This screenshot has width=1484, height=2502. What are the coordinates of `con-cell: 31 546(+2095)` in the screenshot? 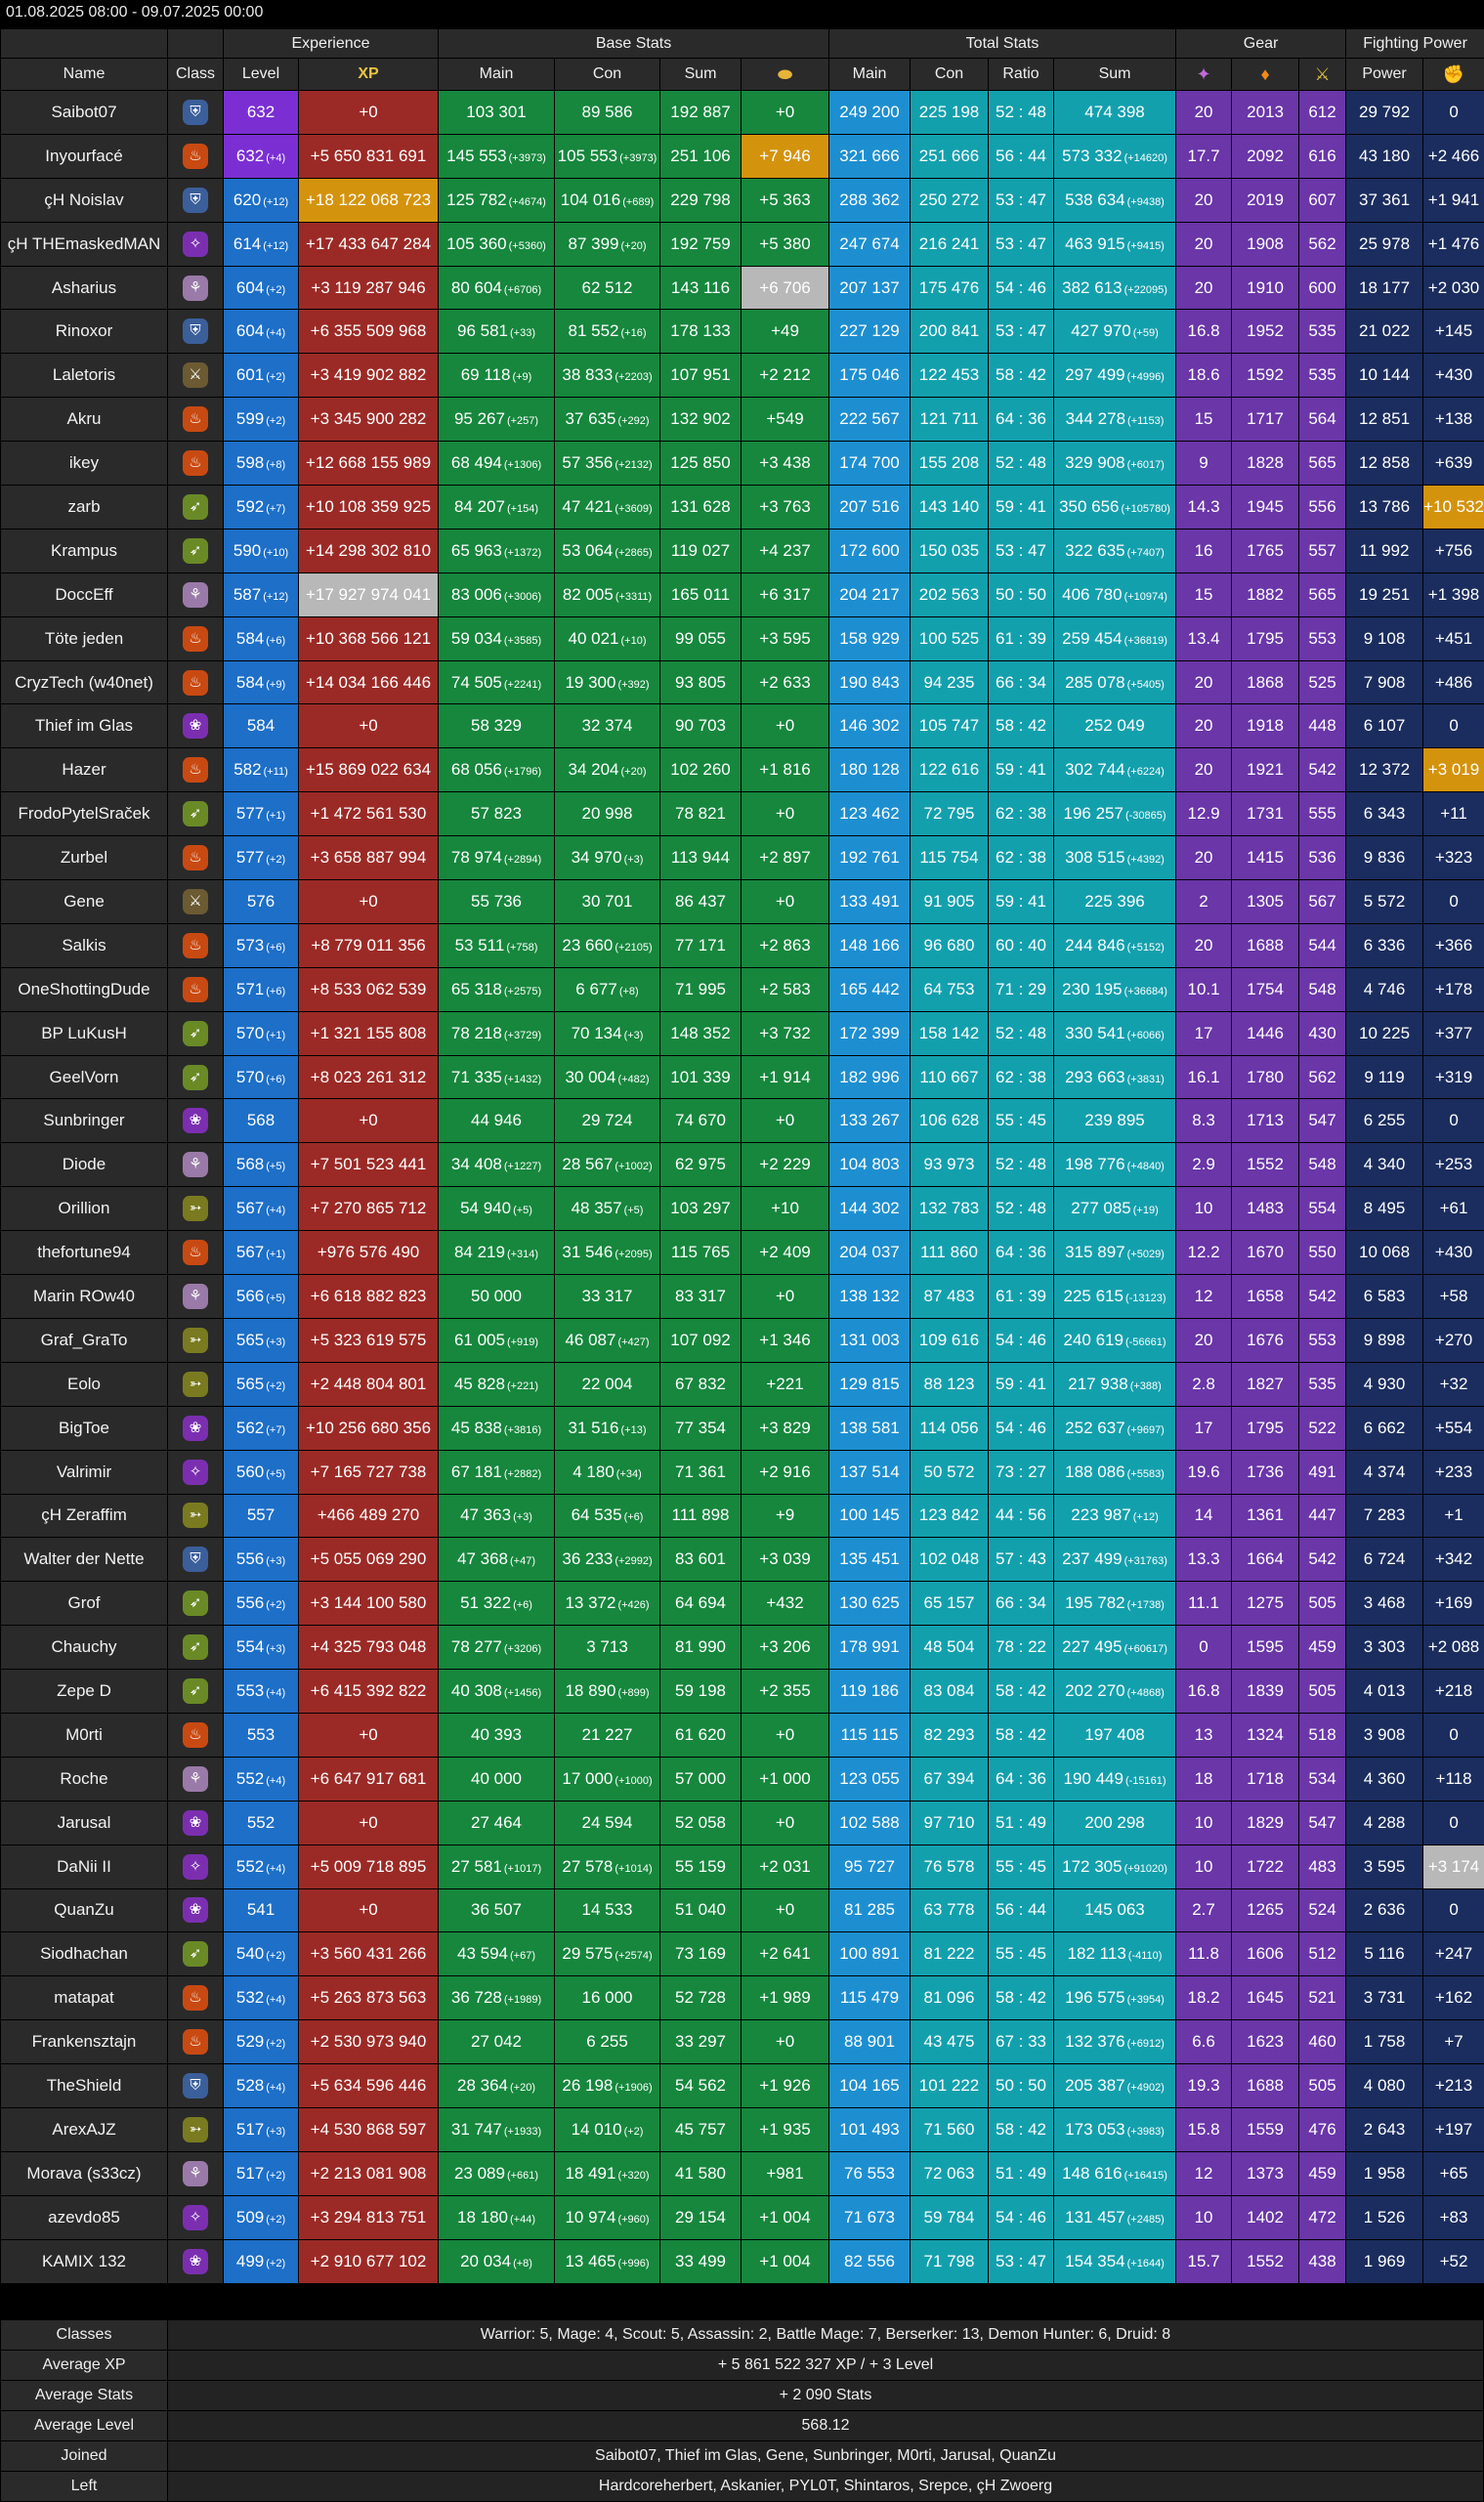 It's located at (607, 1253).